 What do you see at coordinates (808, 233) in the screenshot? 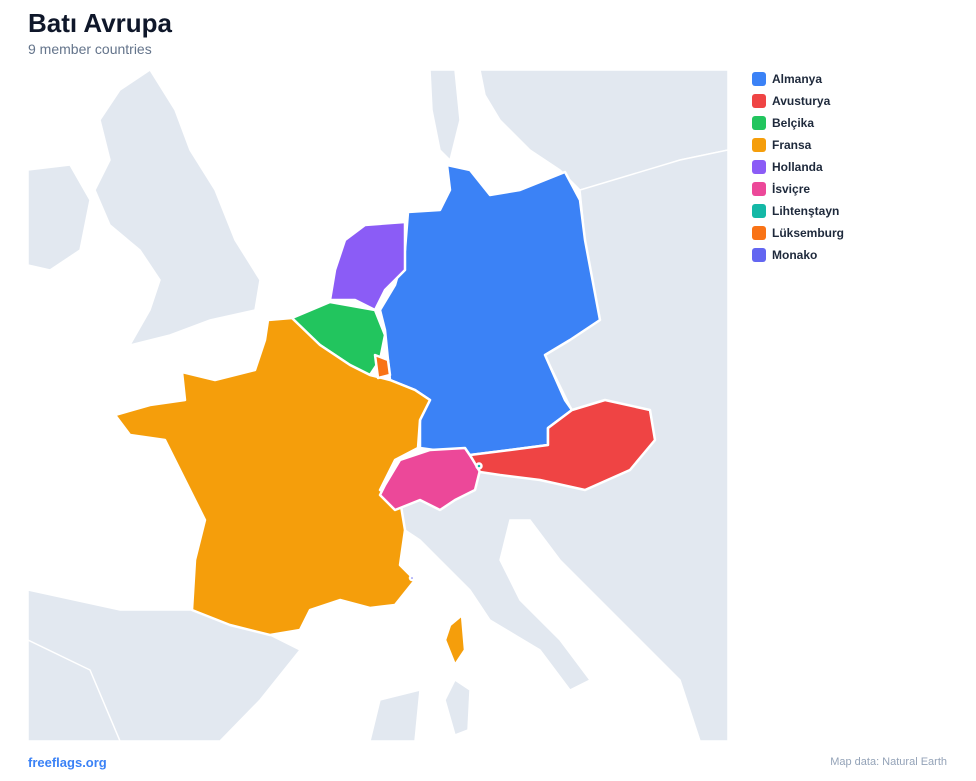
I see `legend-label: Lüksemburg` at bounding box center [808, 233].